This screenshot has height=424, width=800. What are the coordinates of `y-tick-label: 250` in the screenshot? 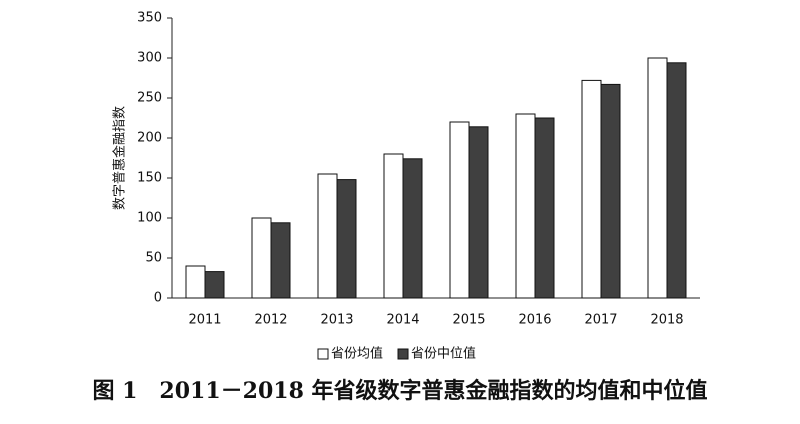 It's located at (149, 98).